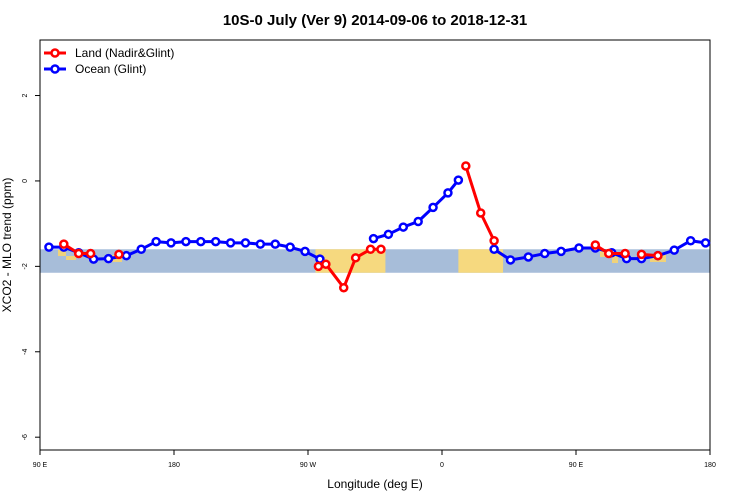  What do you see at coordinates (7, 245) in the screenshot?
I see `y-axis-label: XCO2 - MLO trend (ppm)` at bounding box center [7, 245].